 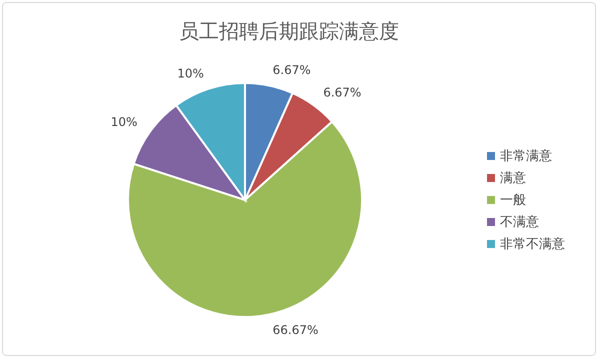 What do you see at coordinates (519, 222) in the screenshot?
I see `legend-label: 不满意` at bounding box center [519, 222].